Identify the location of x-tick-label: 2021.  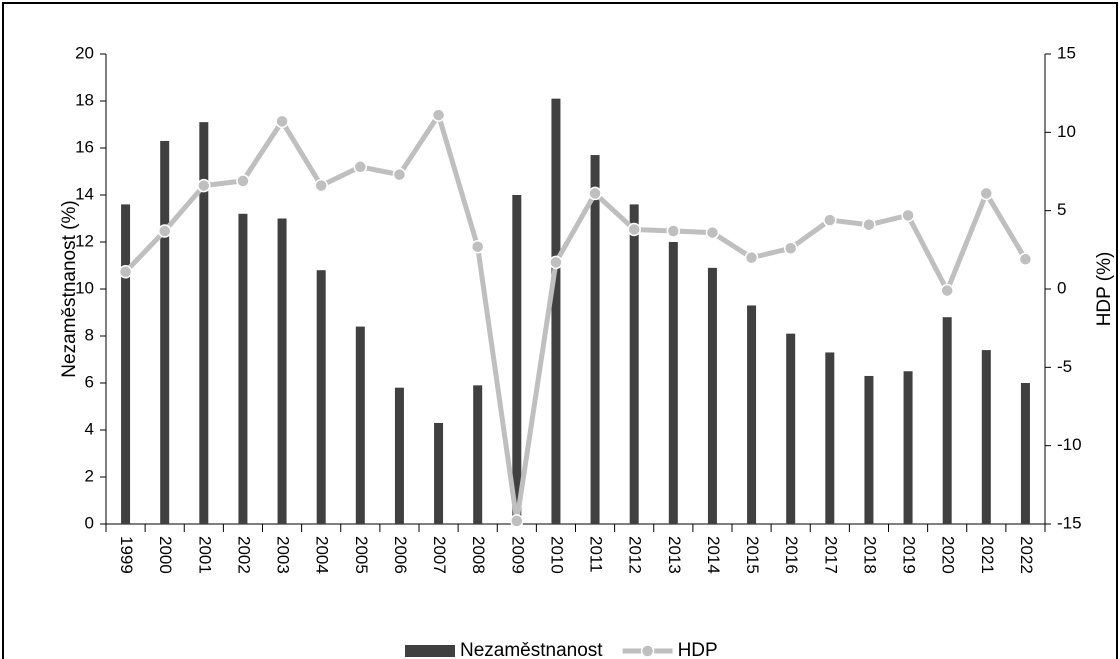
(987, 555).